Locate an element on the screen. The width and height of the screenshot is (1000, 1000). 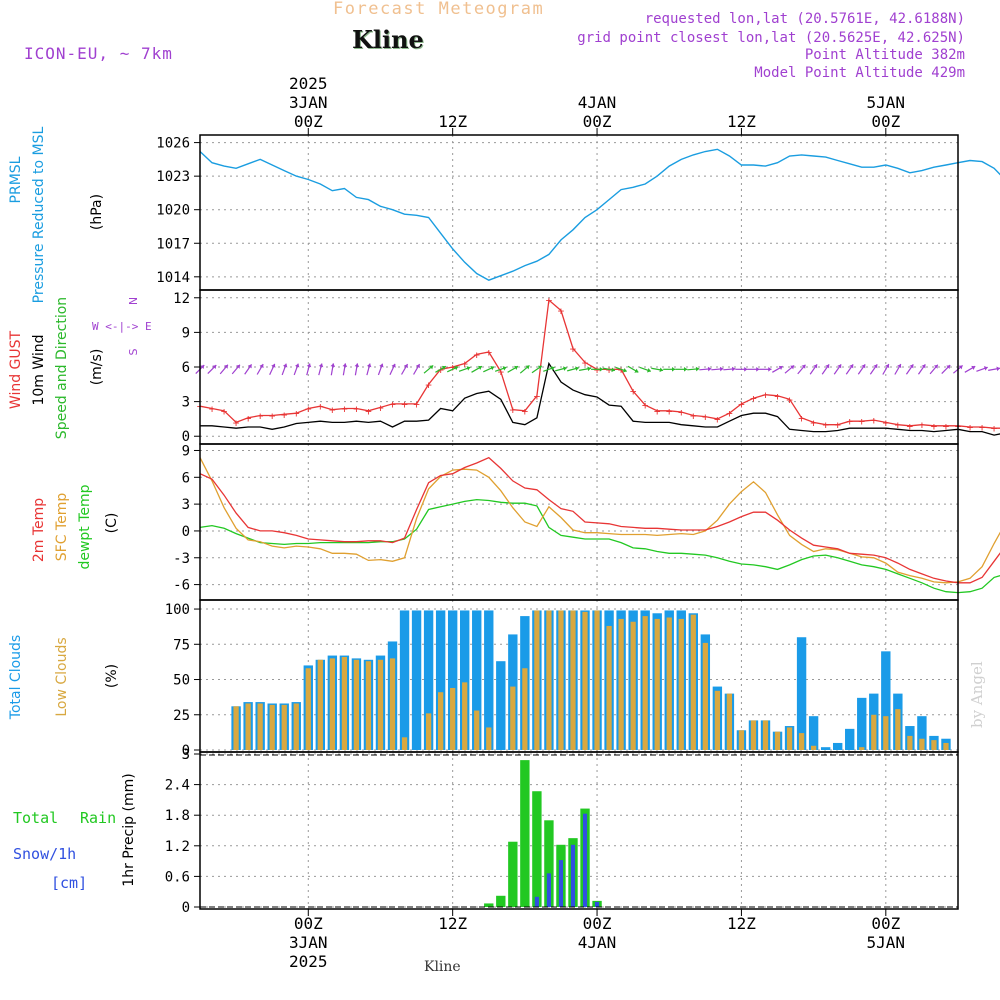
temp-2m-label: 2m Temp is located at coordinates (39, 530).